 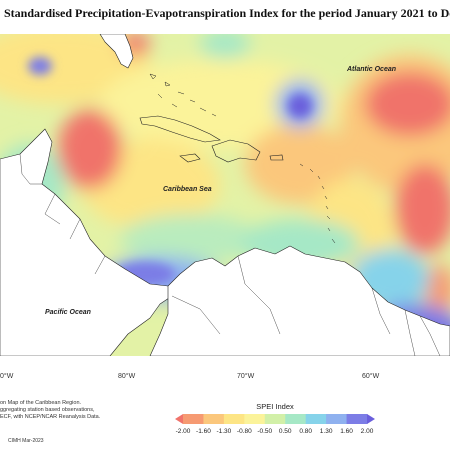 What do you see at coordinates (180, 129) in the screenshot?
I see `cuba-outline` at bounding box center [180, 129].